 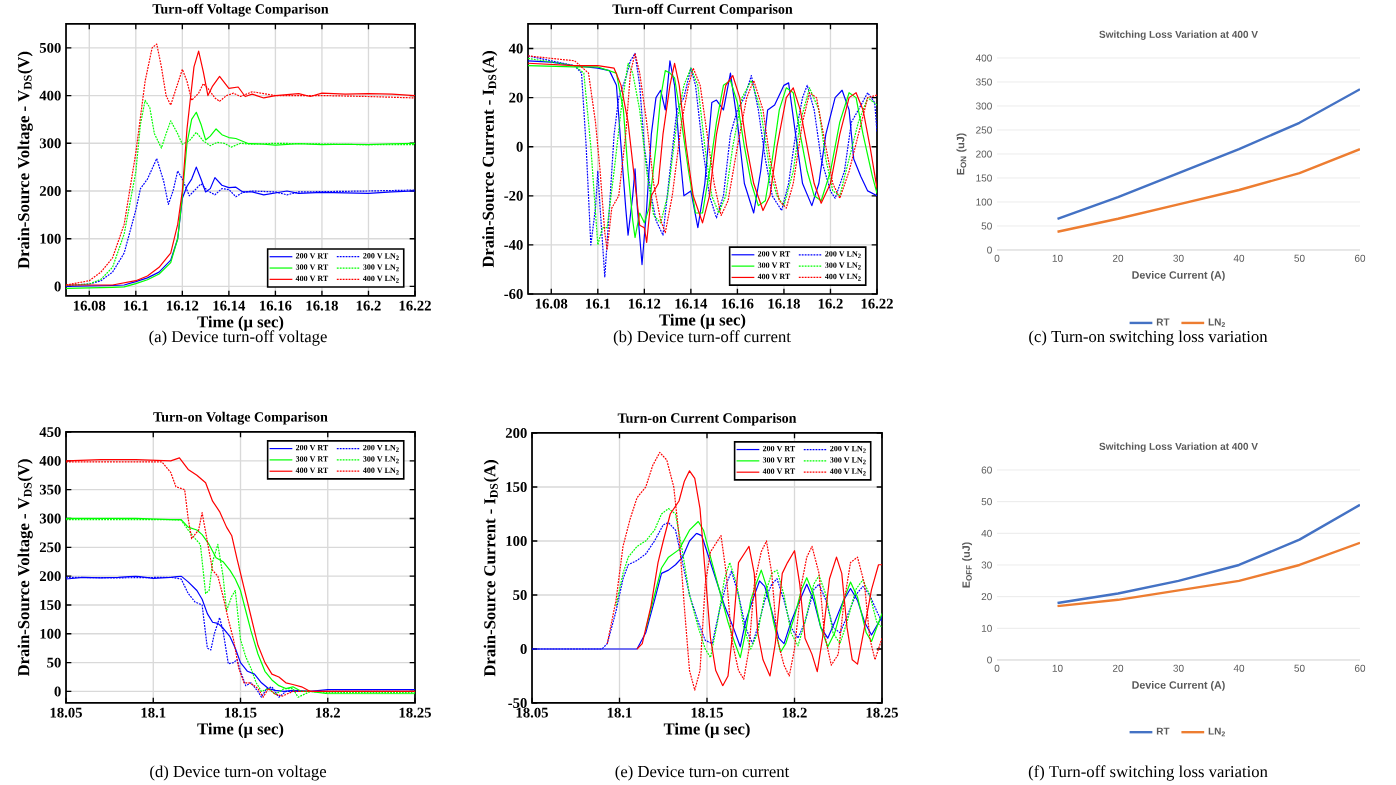 What do you see at coordinates (1148, 773) in the screenshot?
I see `text: (f) Turn-off switching loss variation` at bounding box center [1148, 773].